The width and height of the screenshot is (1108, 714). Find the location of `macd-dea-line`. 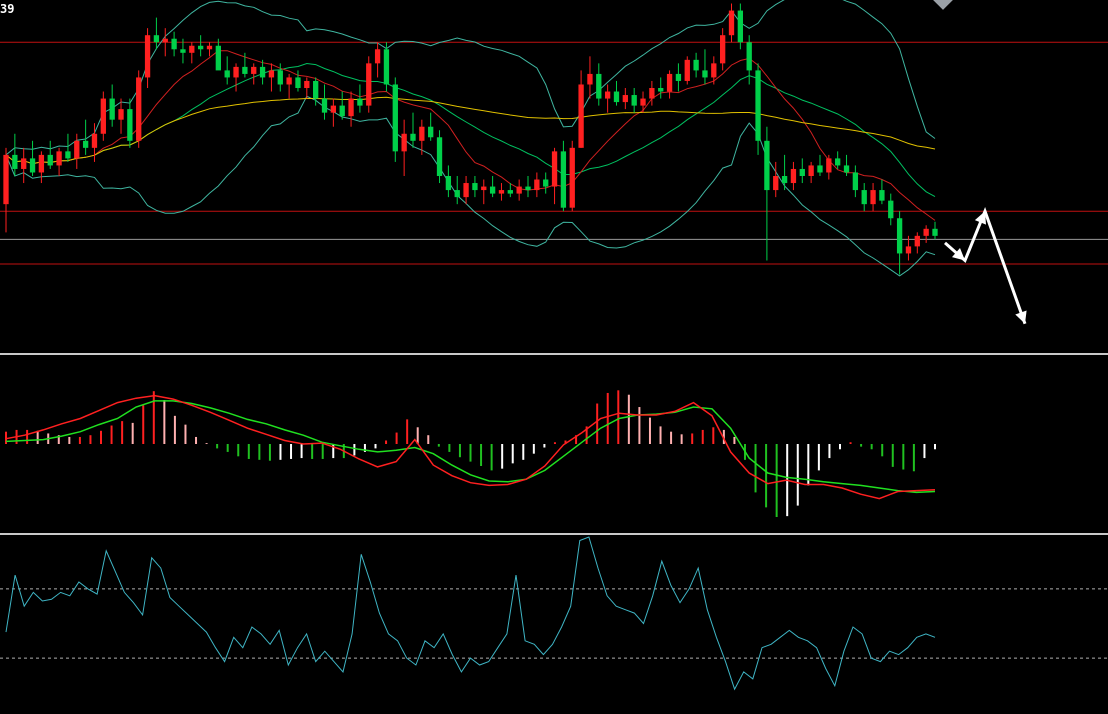

macd-dea-line is located at coordinates (470, 447).